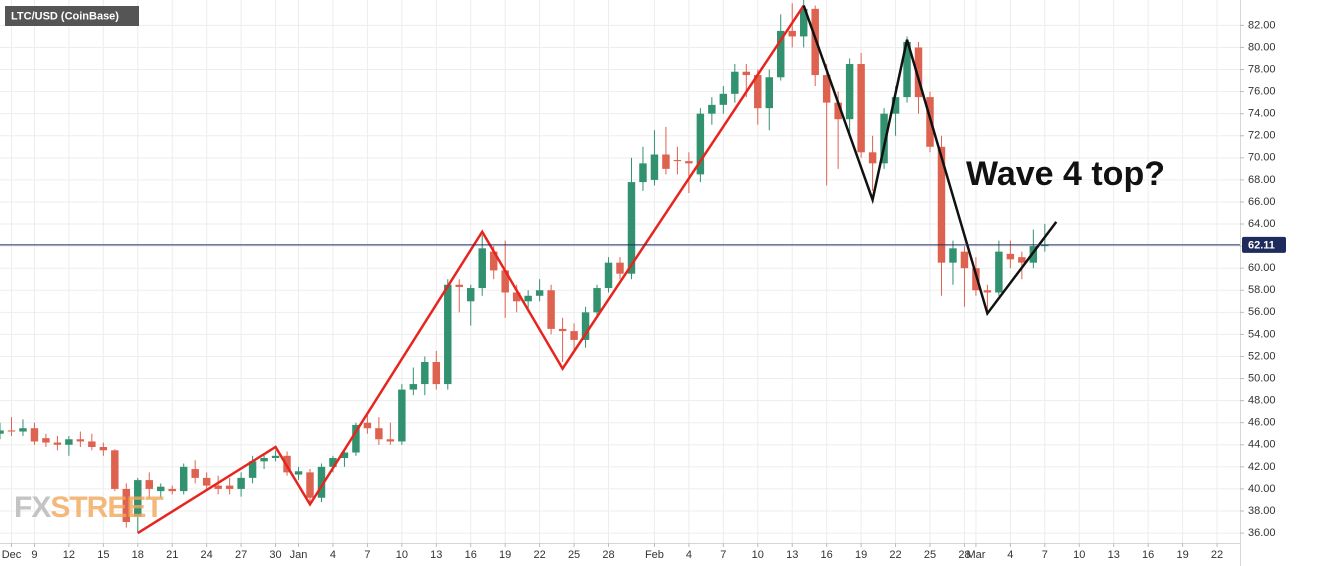  I want to click on y-tick-label: 80.00, so click(1262, 47).